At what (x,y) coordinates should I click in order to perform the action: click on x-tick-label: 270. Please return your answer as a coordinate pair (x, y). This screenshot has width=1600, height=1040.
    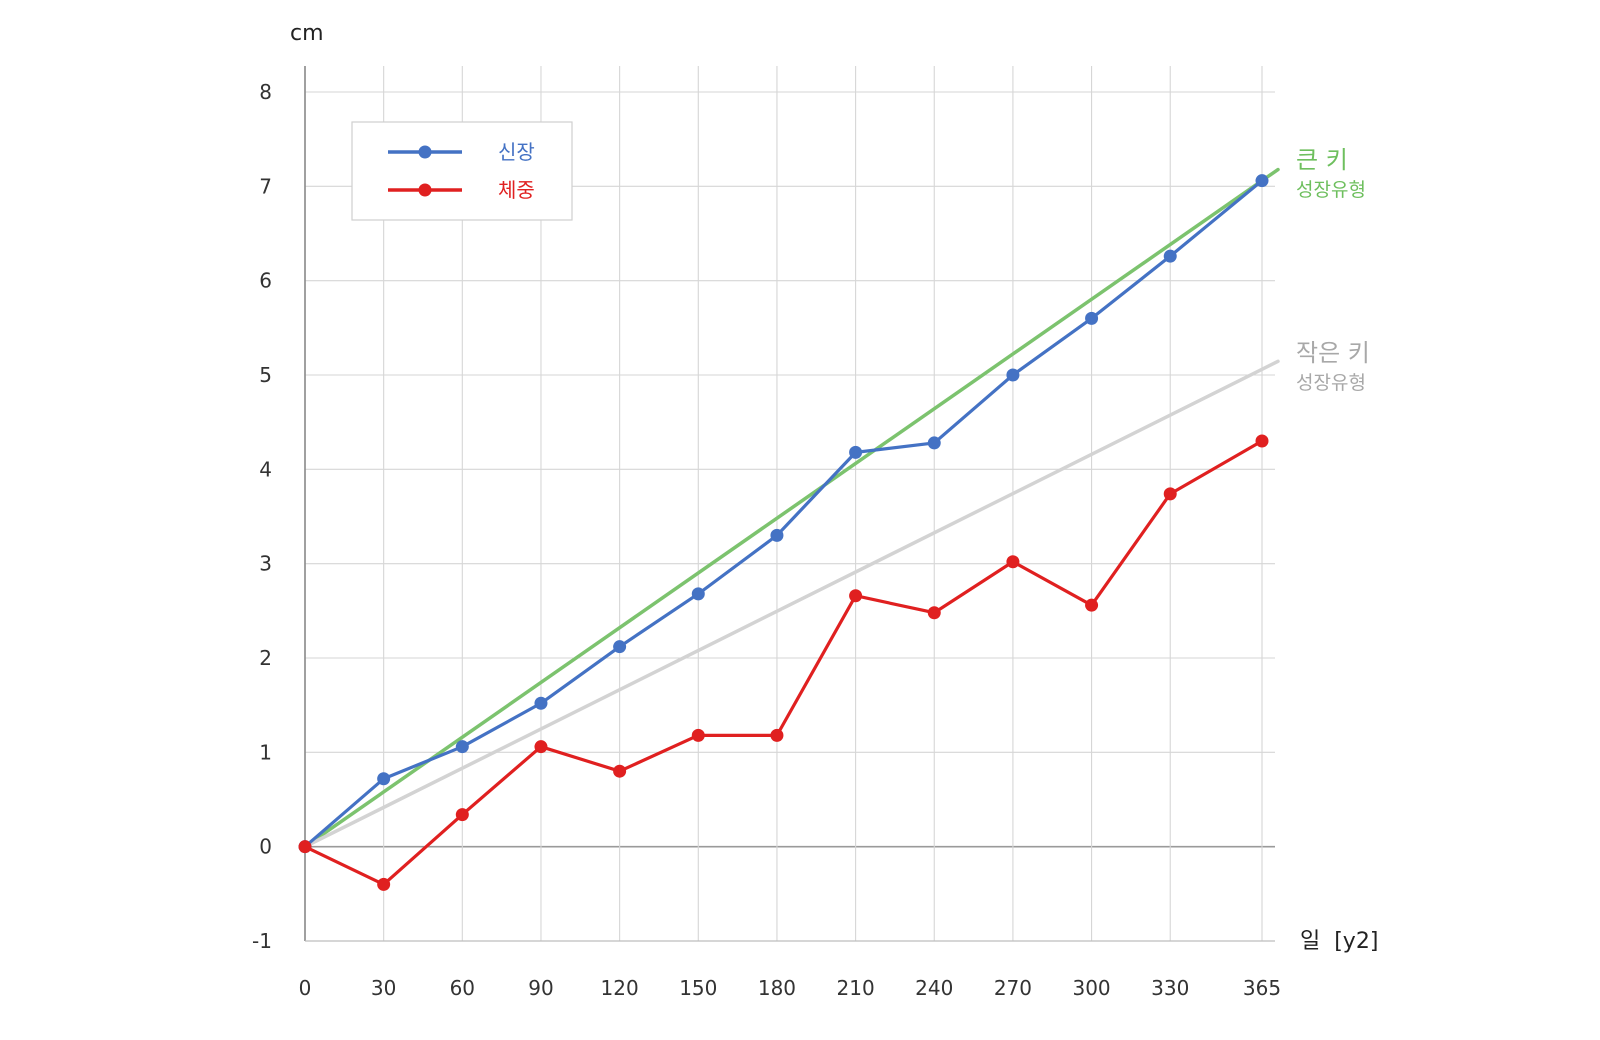
    Looking at the image, I should click on (1013, 988).